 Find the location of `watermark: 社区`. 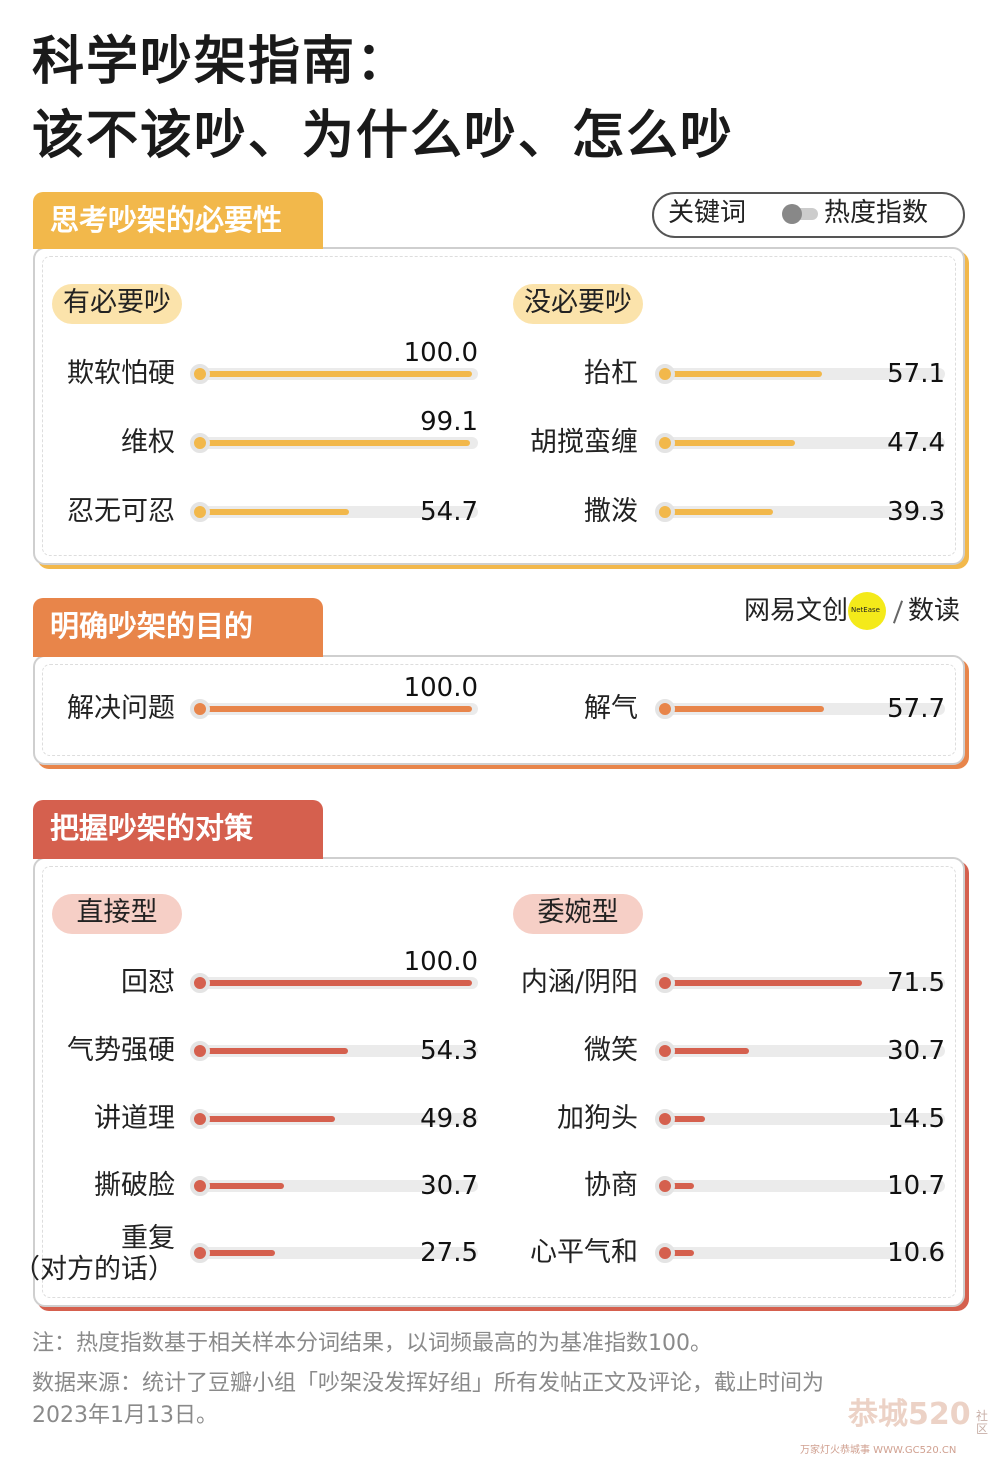

watermark: 社区 is located at coordinates (982, 1423).